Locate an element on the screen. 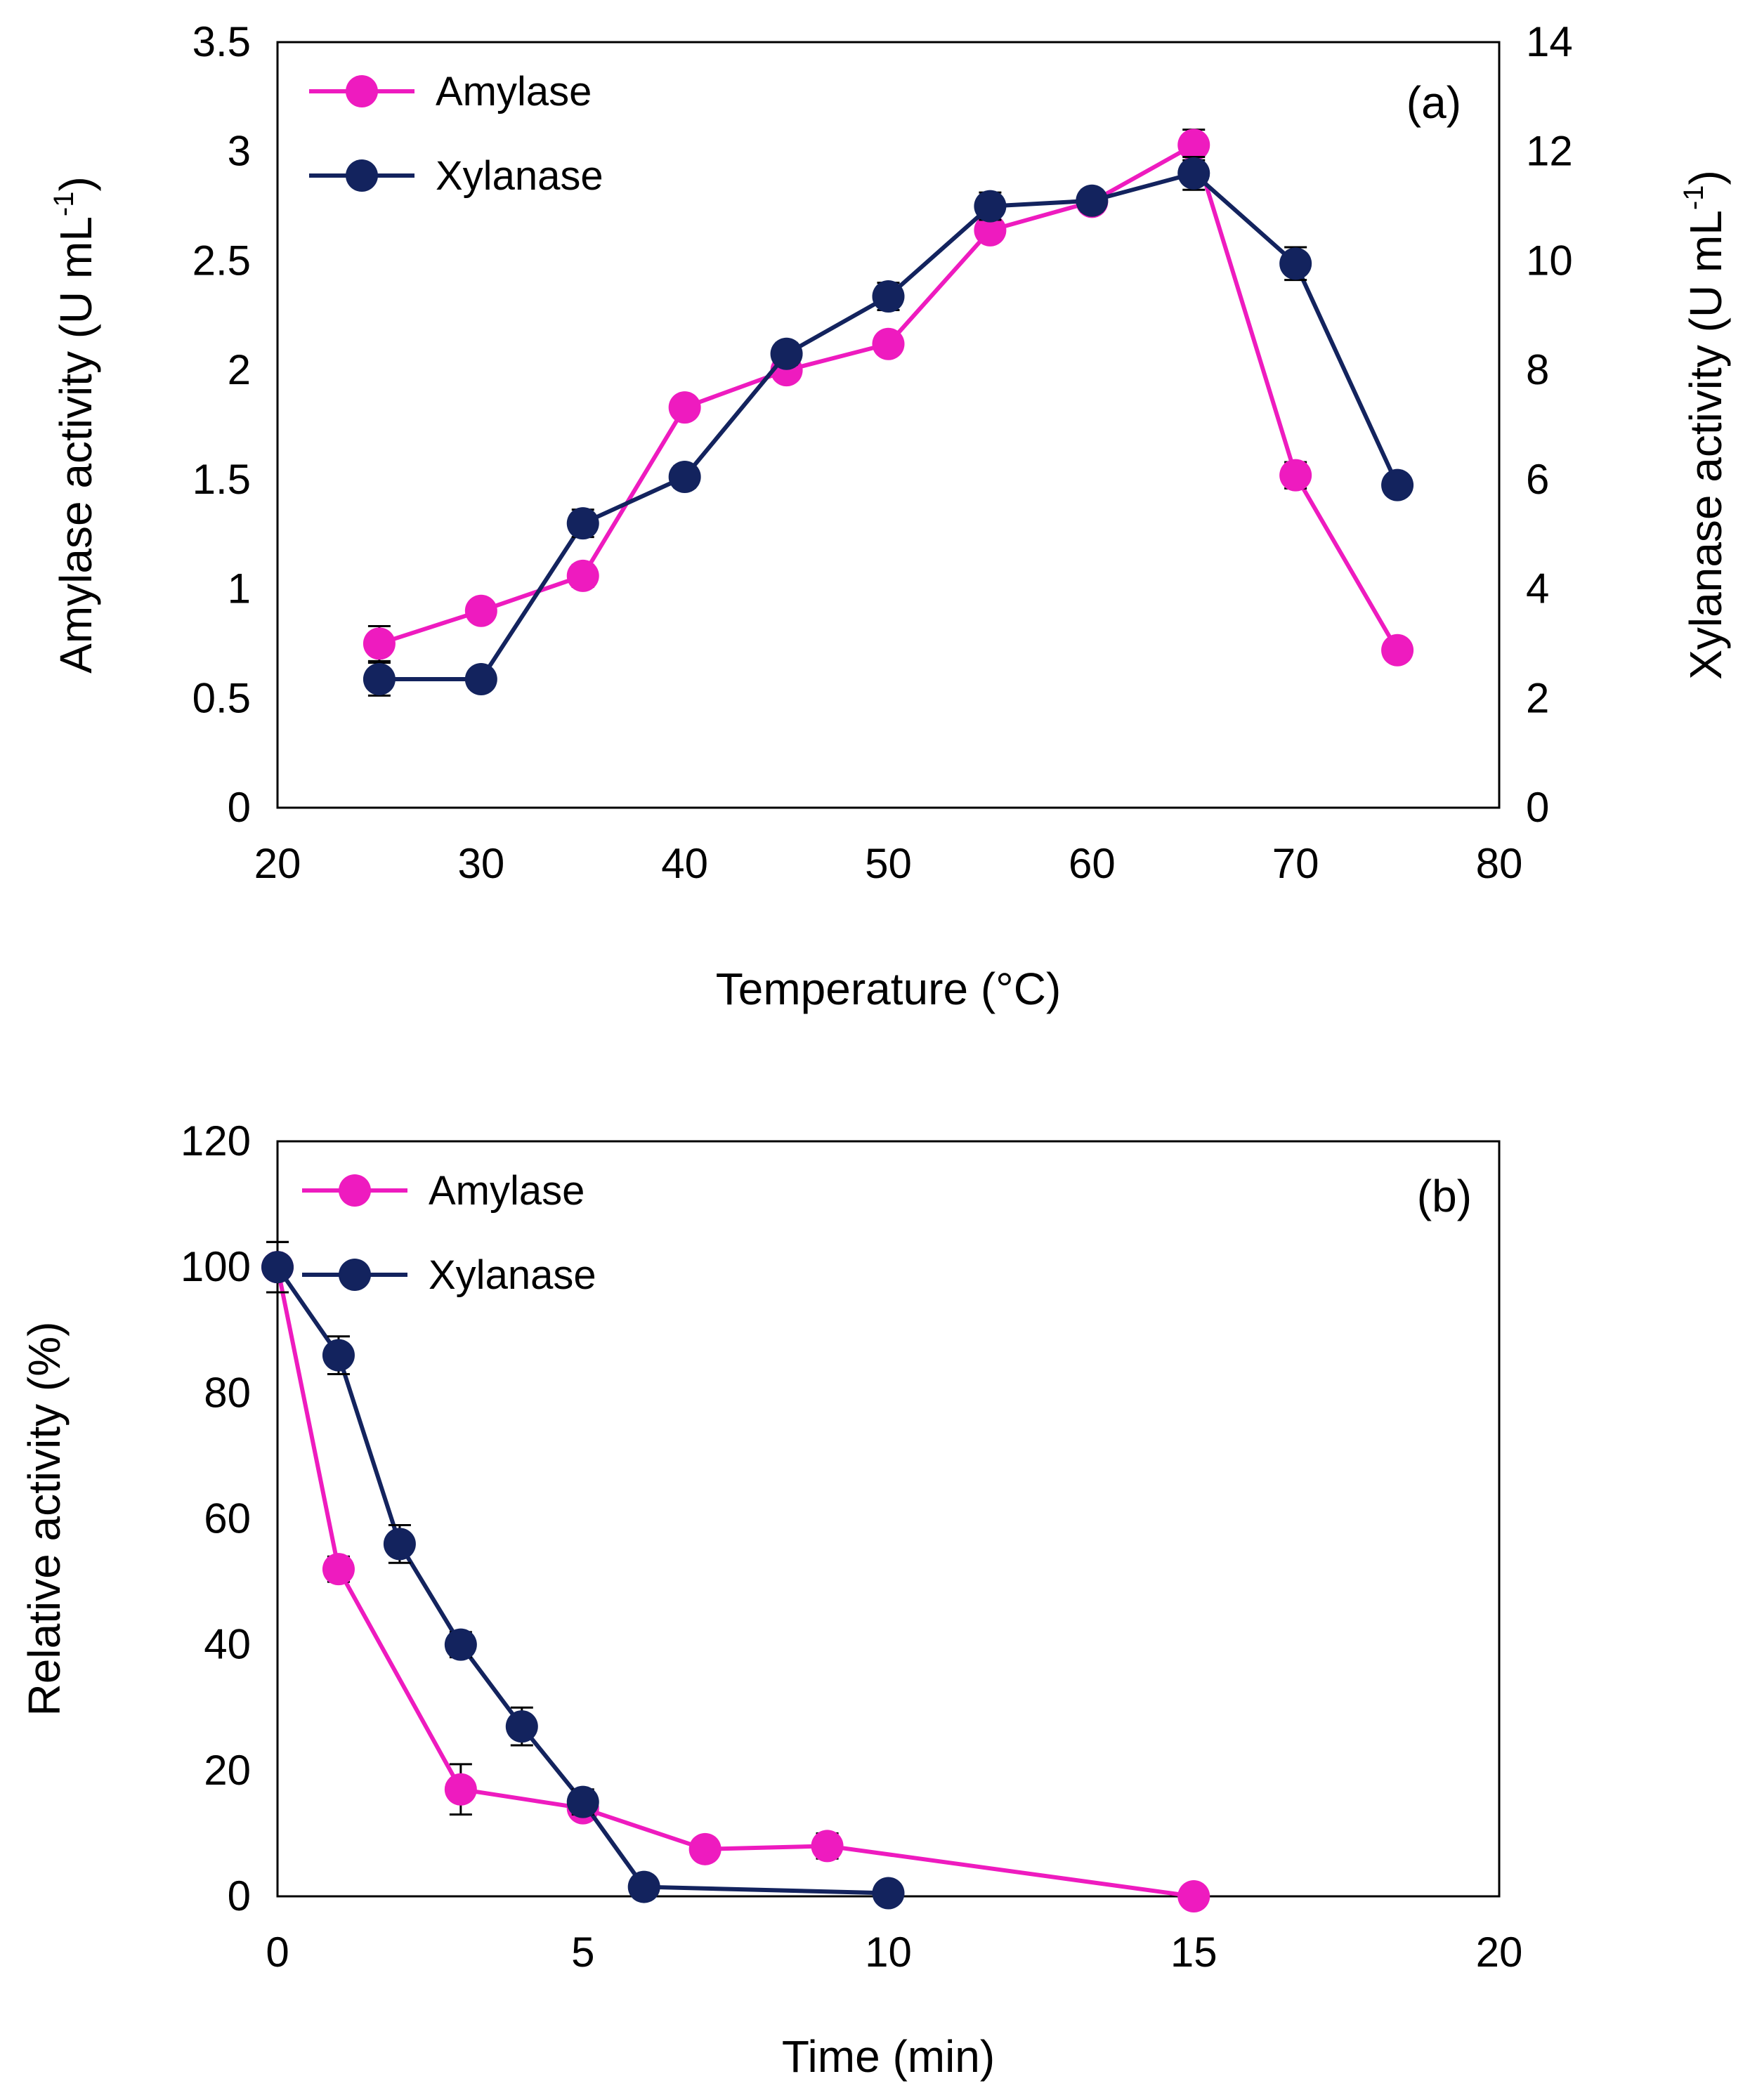 The height and width of the screenshot is (2100, 1750). x-tick-label: 40 is located at coordinates (684, 864).